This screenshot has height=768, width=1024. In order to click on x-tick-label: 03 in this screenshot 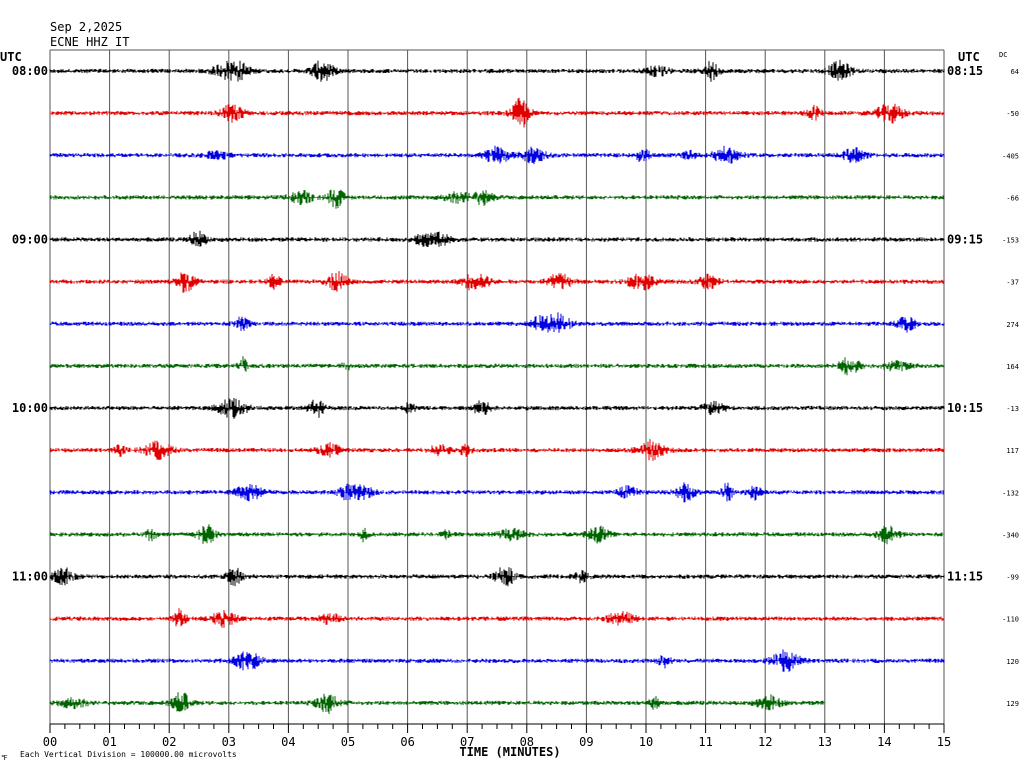, I will do `click(229, 742)`.